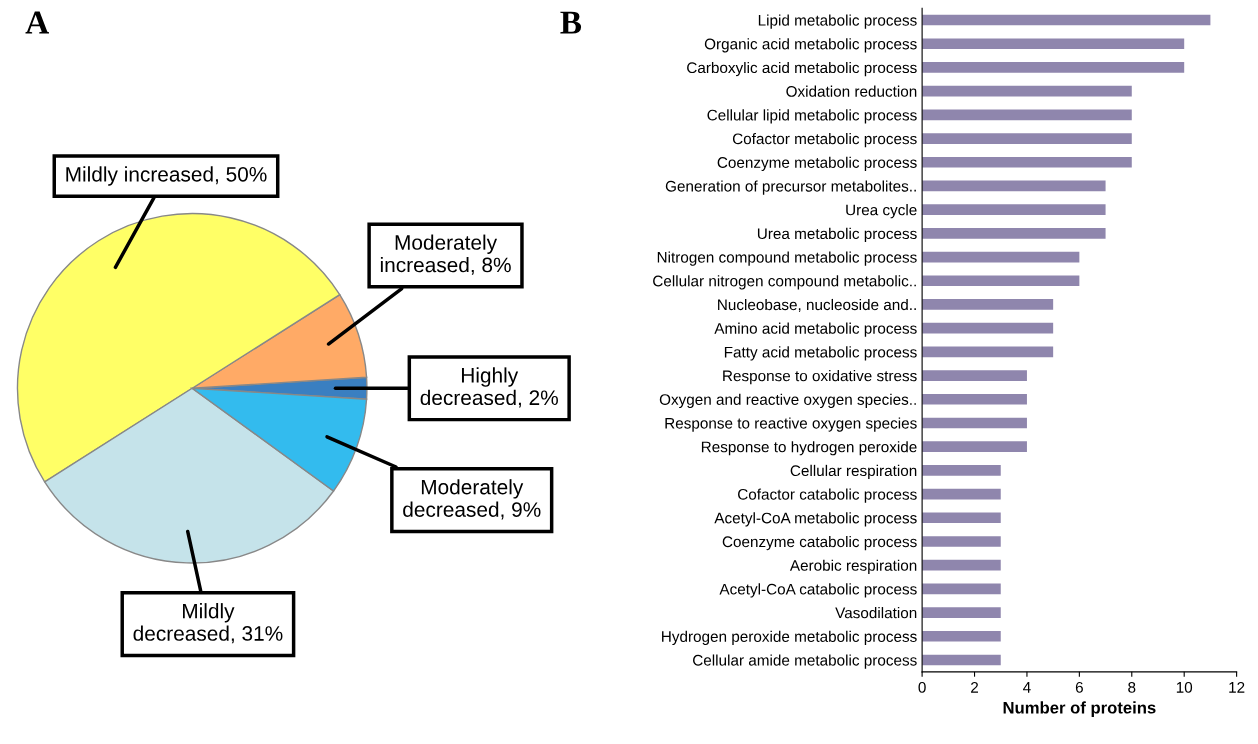 This screenshot has width=1258, height=744. I want to click on x-tick-label: 10, so click(1184, 687).